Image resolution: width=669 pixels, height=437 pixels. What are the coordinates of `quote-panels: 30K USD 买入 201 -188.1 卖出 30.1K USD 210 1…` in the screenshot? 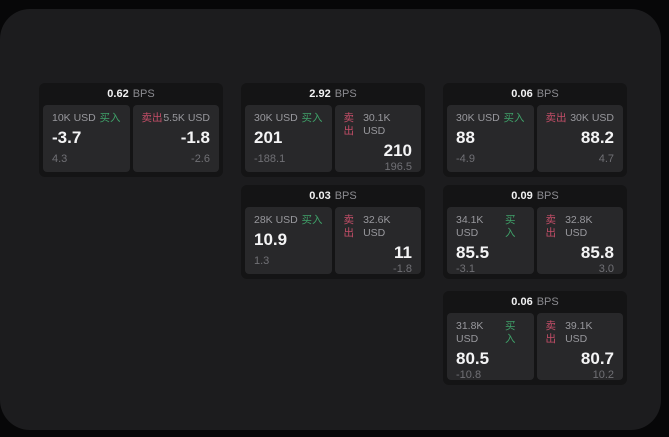 It's located at (333, 139).